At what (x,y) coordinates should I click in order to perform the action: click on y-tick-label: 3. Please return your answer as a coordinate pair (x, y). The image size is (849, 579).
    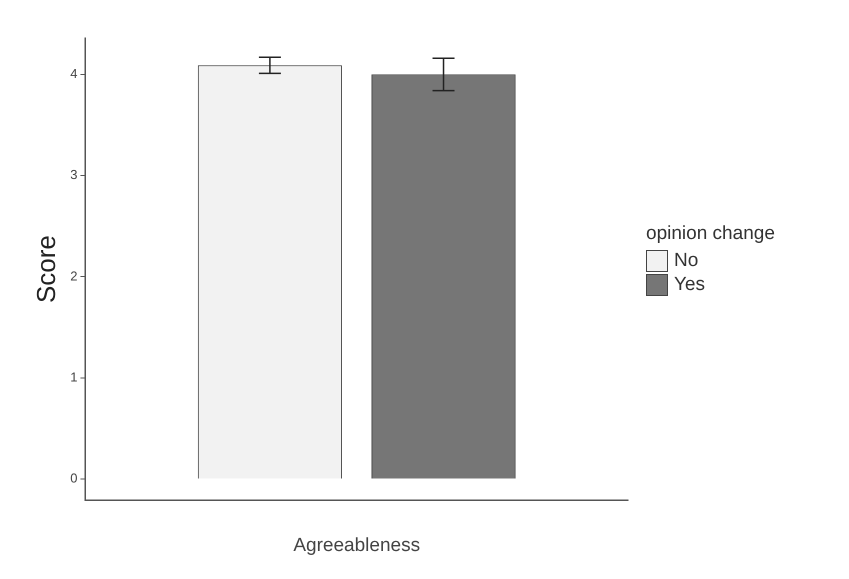
    Looking at the image, I should click on (74, 174).